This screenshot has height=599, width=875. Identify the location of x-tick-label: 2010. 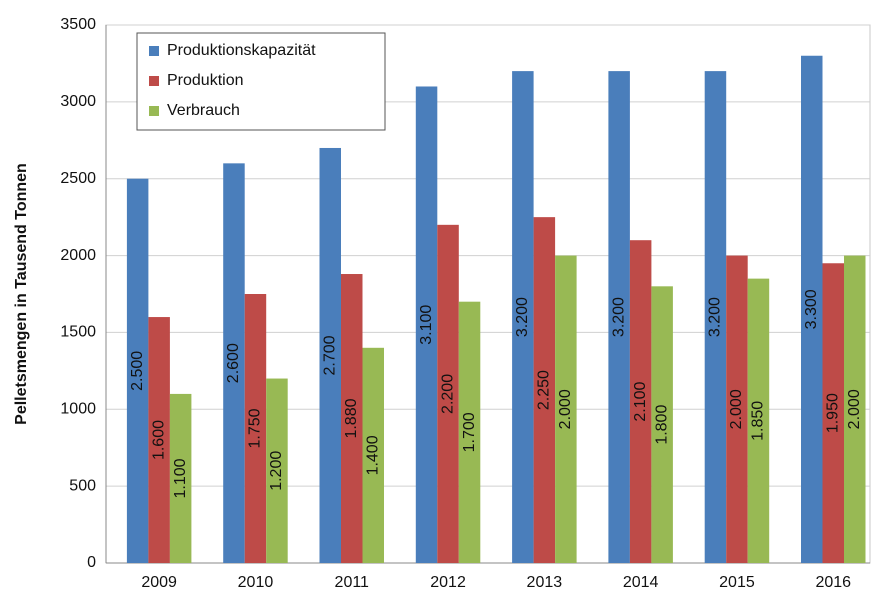
(256, 582).